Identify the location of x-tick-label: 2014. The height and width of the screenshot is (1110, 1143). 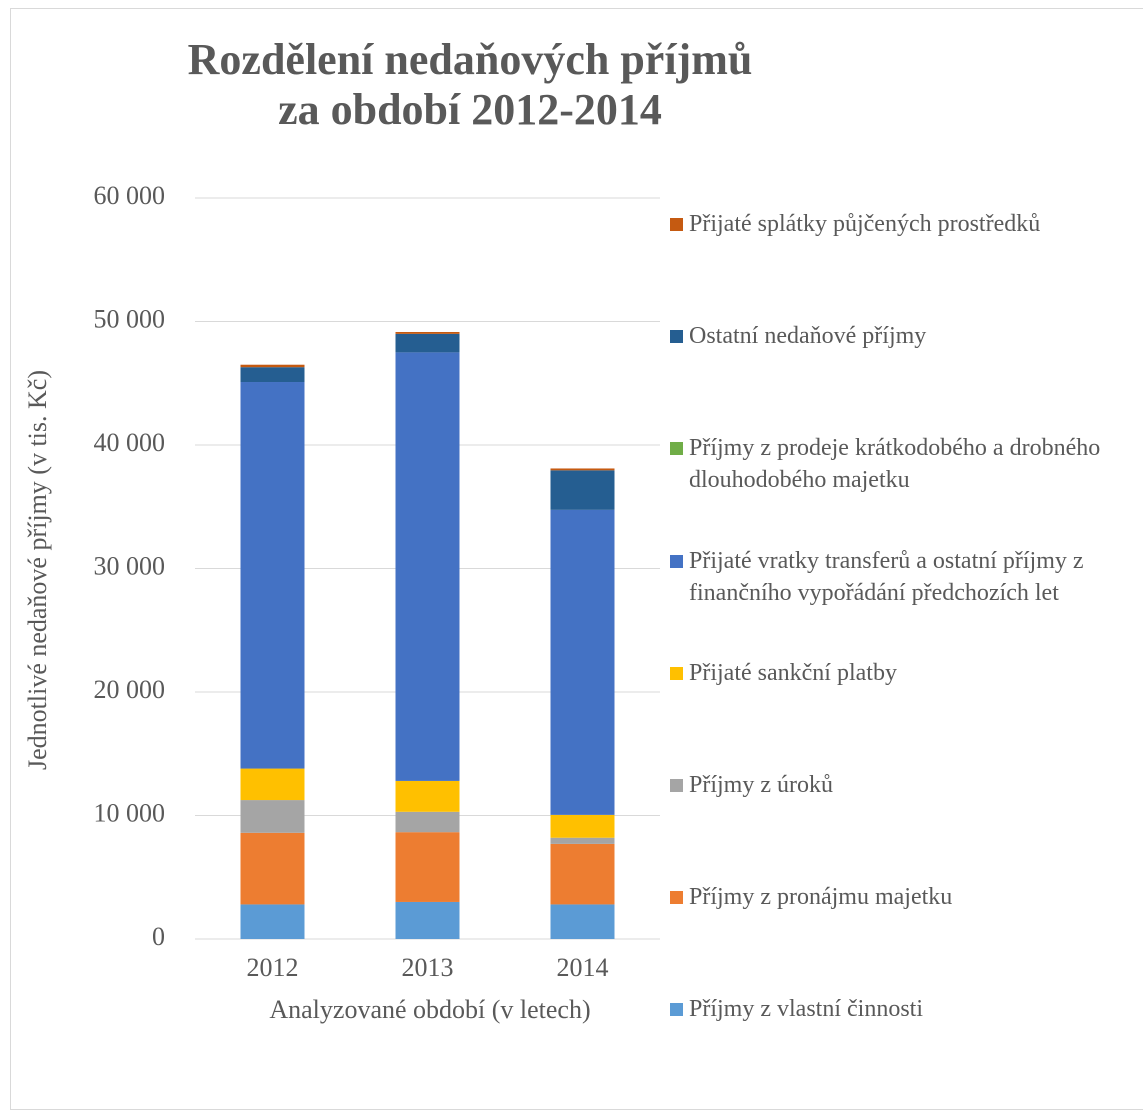
(583, 967).